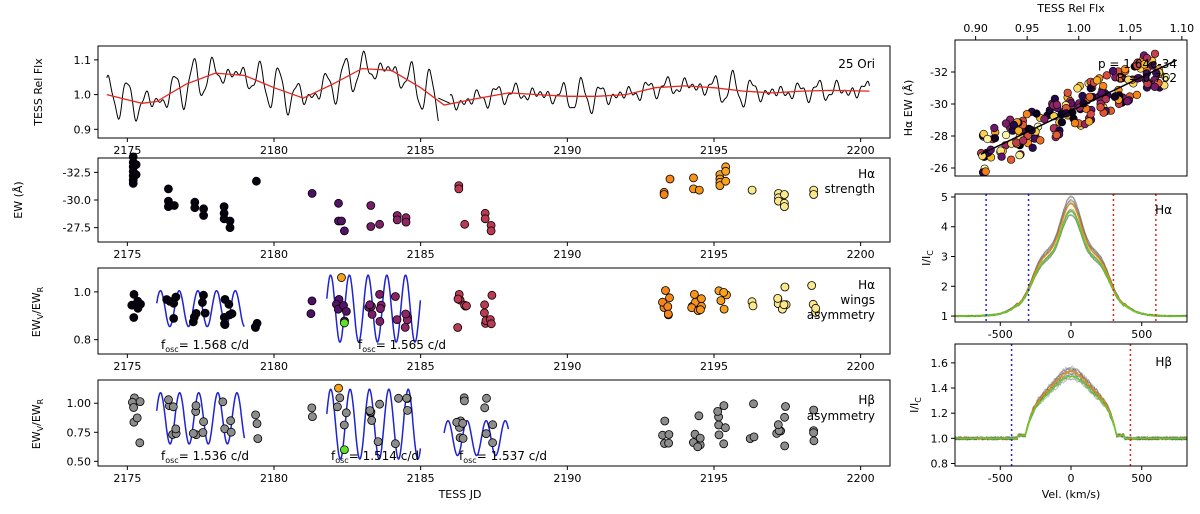 This screenshot has width=1200, height=514. What do you see at coordinates (1163, 362) in the screenshot?
I see `hb-profile-label: Hβ` at bounding box center [1163, 362].